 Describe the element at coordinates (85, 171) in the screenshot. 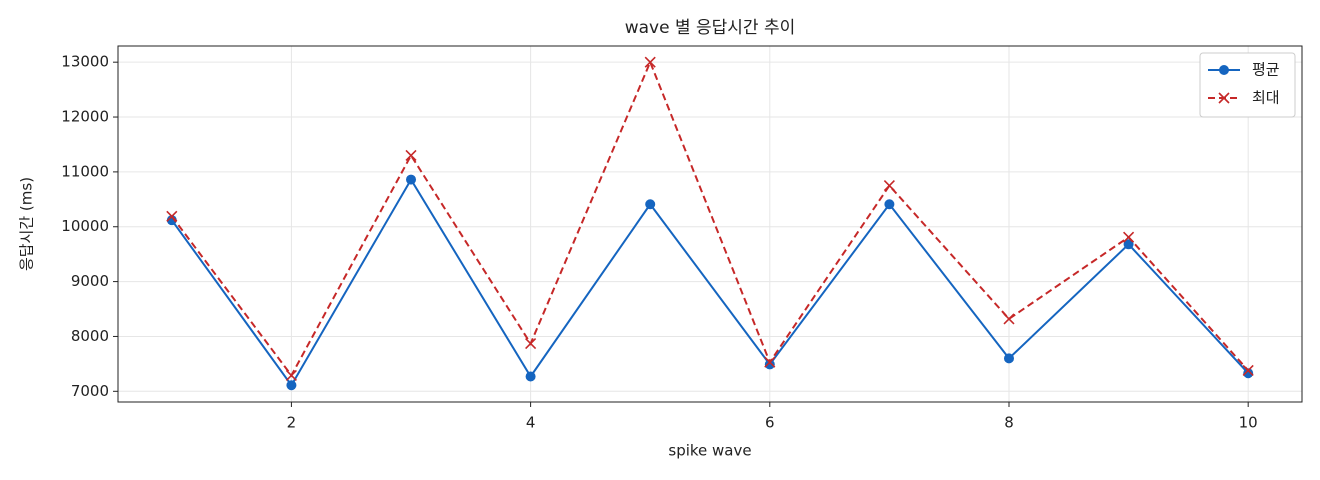

I see `y-tick-label: 11000` at that location.